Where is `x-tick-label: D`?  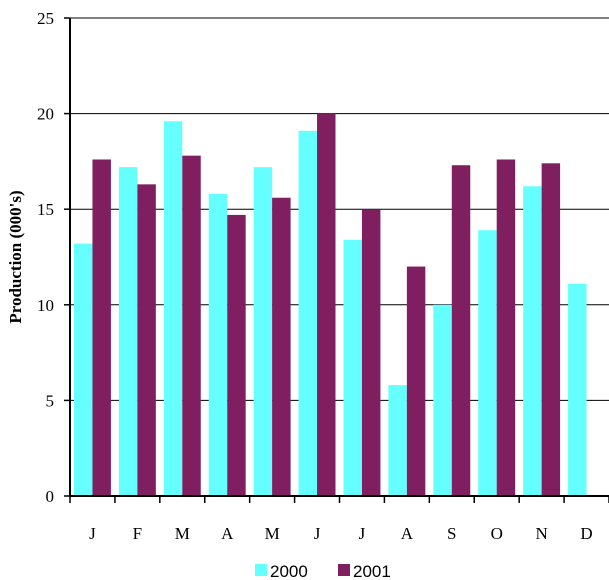 x-tick-label: D is located at coordinates (586, 533).